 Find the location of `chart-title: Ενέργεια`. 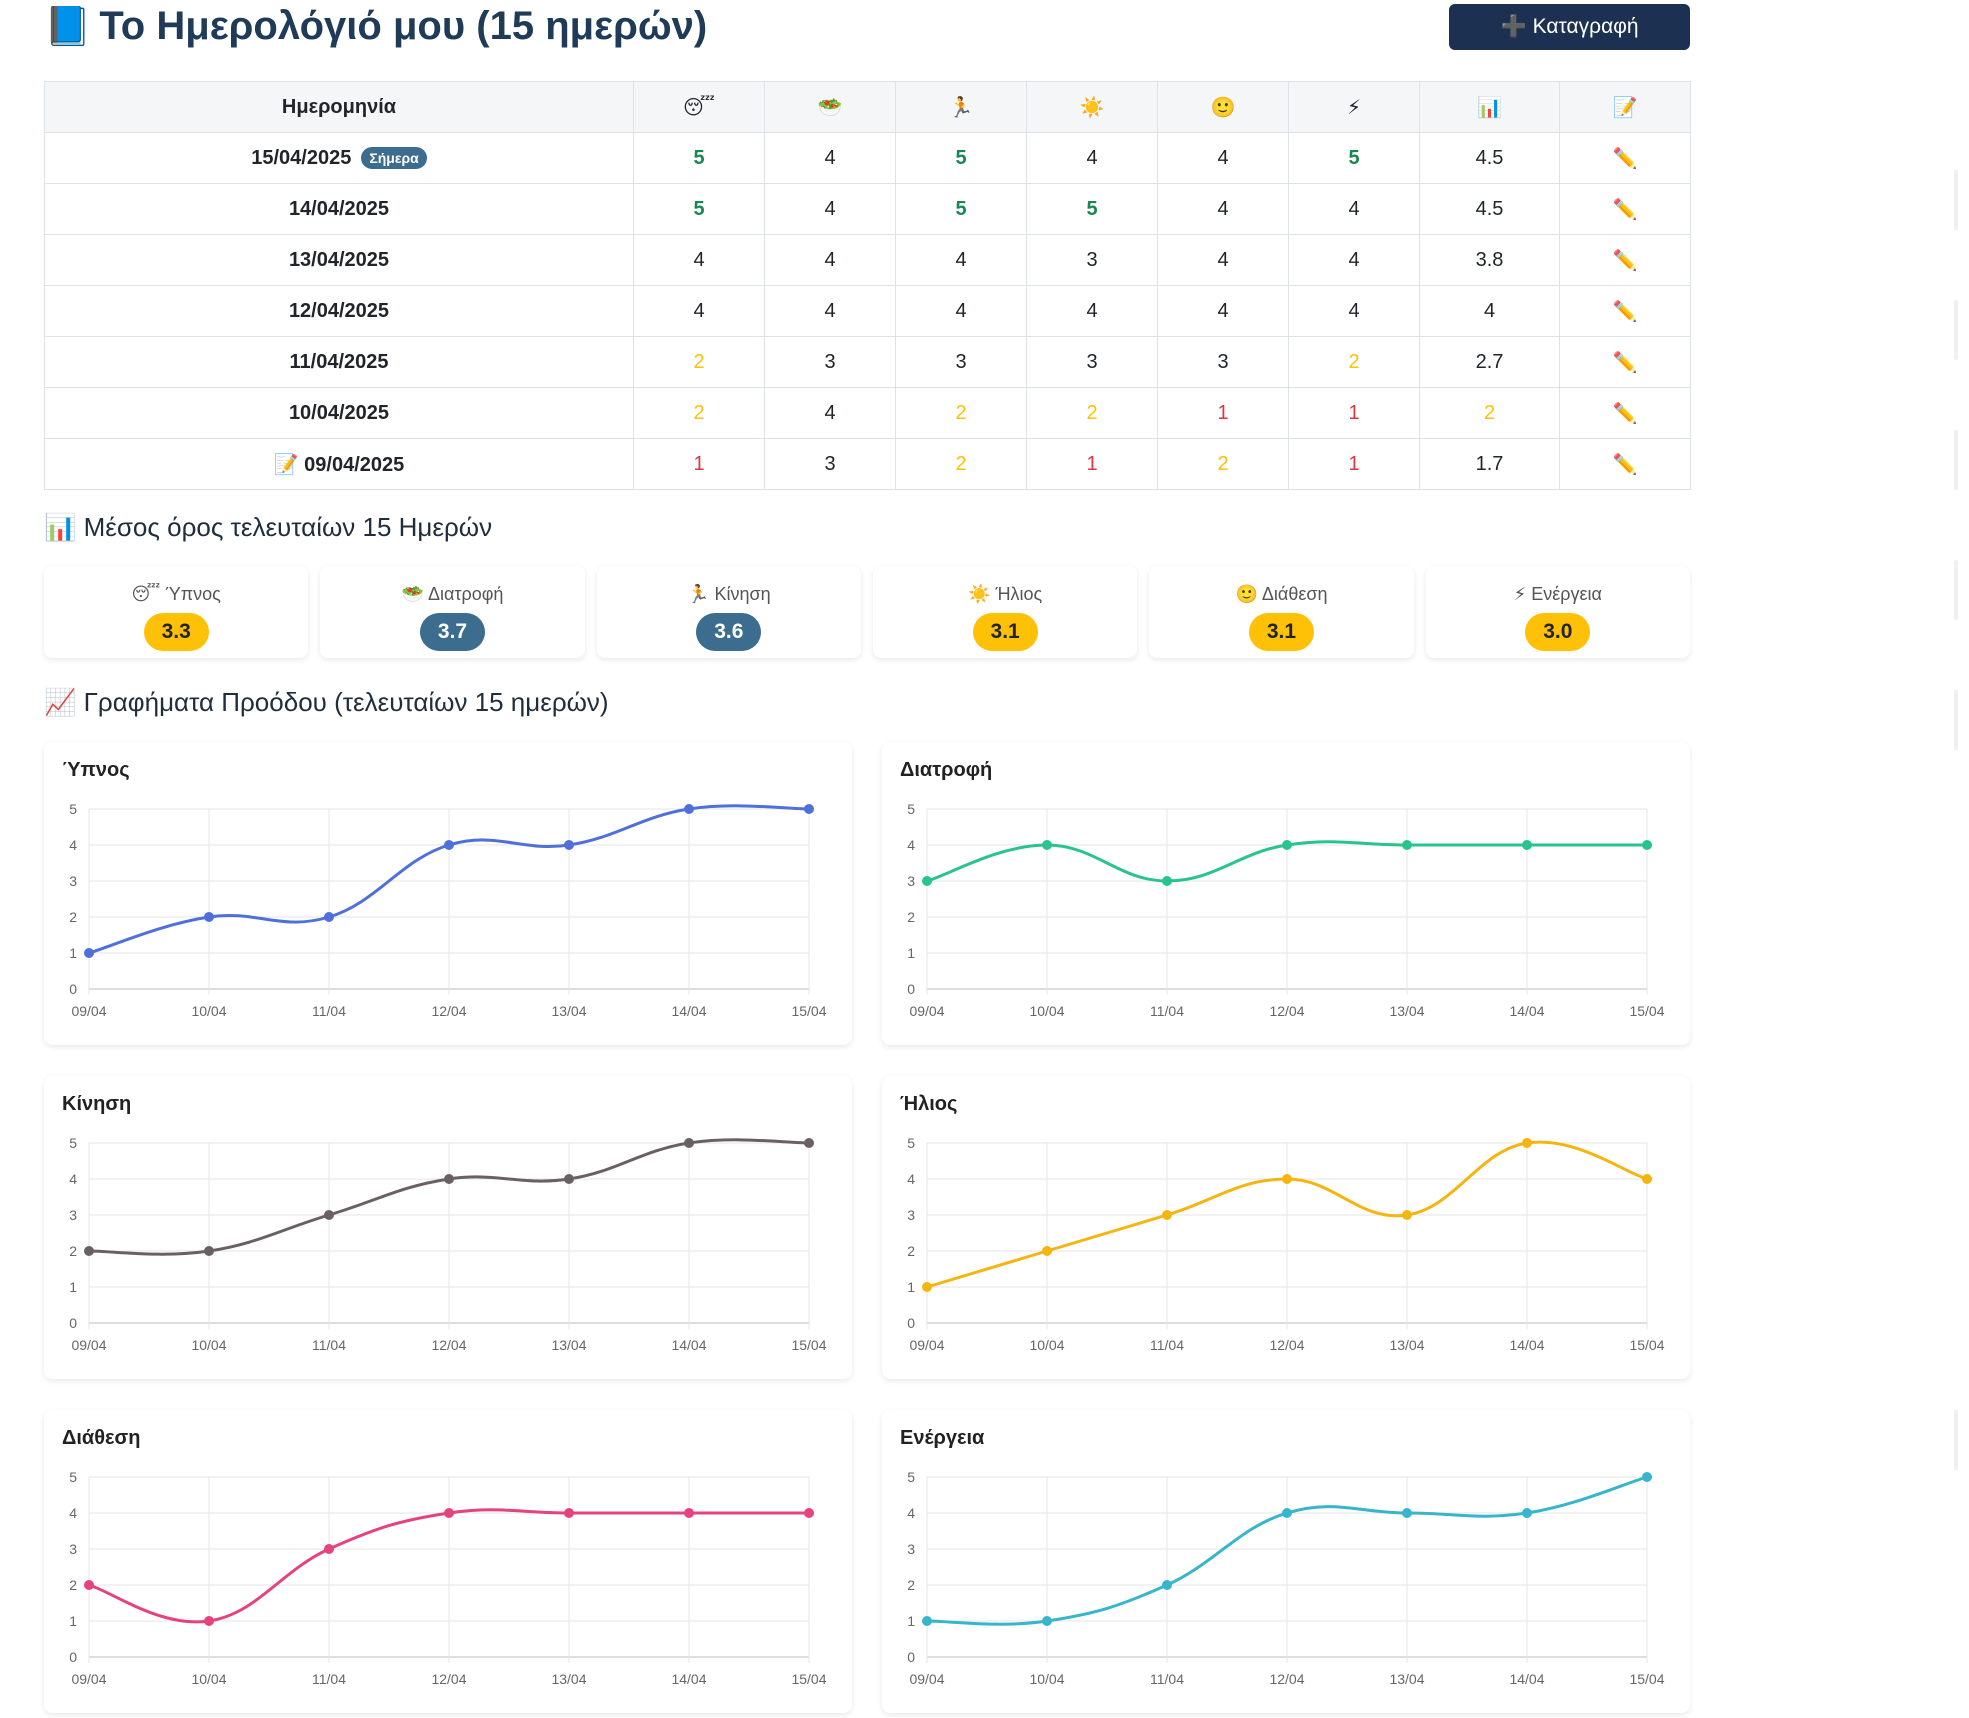

chart-title: Ενέργεια is located at coordinates (942, 1438).